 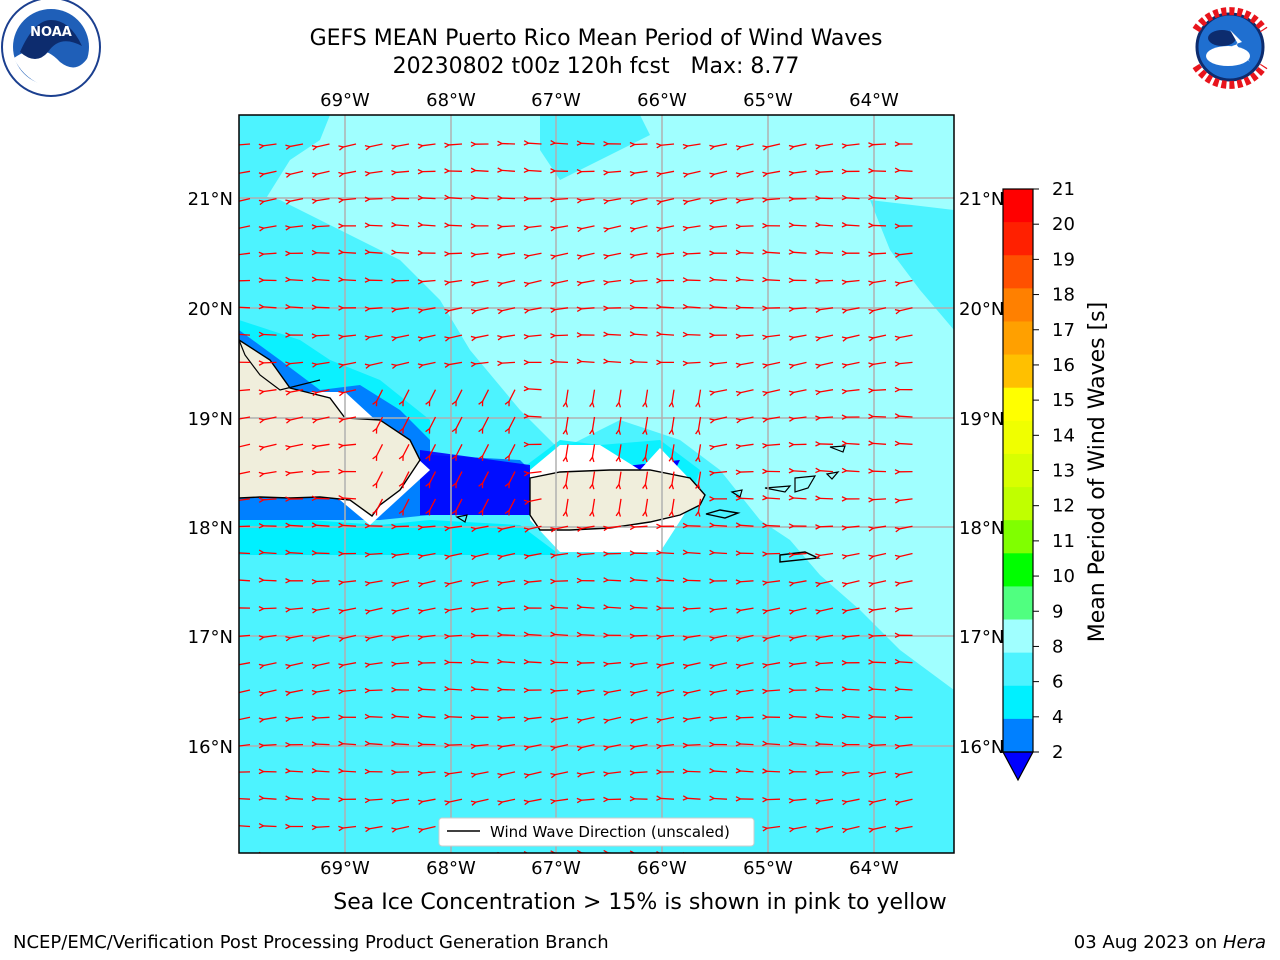 I want to click on lon-label-bottom: 64°W, so click(x=874, y=868).